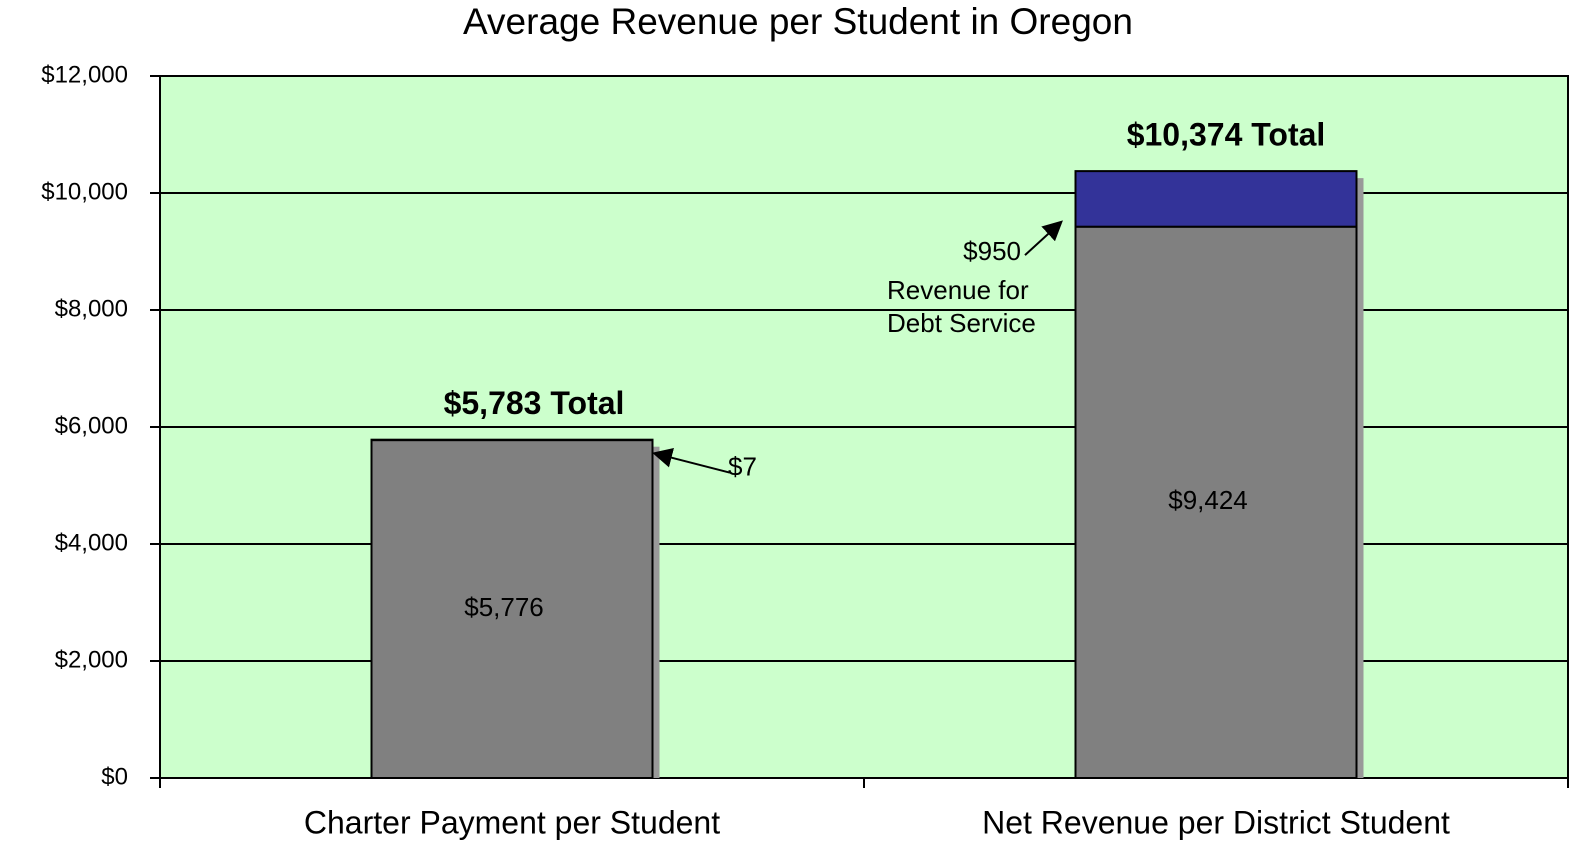 The image size is (1587, 852). I want to click on annotation: Revenue for, so click(958, 290).